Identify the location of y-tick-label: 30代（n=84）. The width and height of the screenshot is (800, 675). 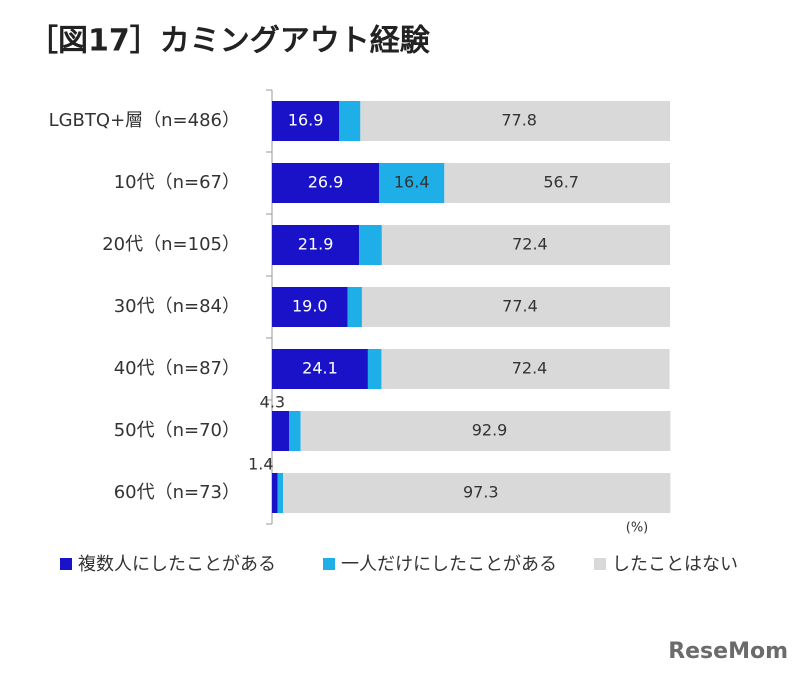
(177, 306).